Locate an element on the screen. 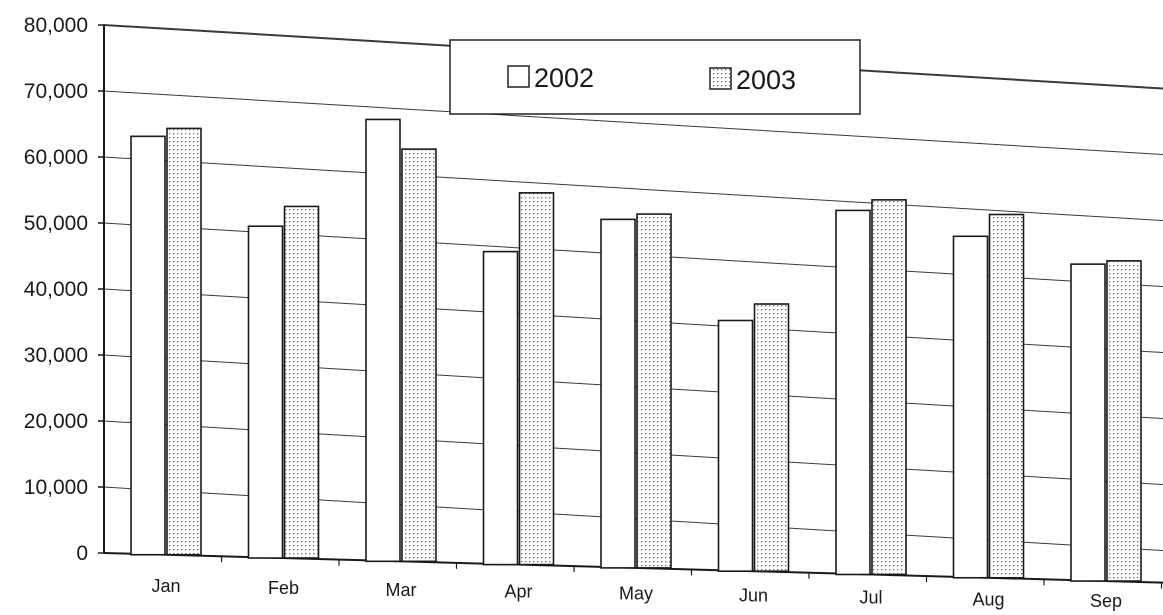  bar-2002-jan is located at coordinates (148, 345).